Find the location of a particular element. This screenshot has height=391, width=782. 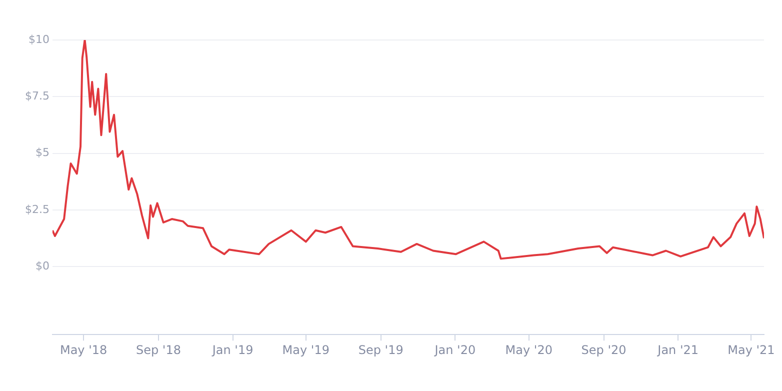

x-tick-label: Jan '19 is located at coordinates (232, 349).